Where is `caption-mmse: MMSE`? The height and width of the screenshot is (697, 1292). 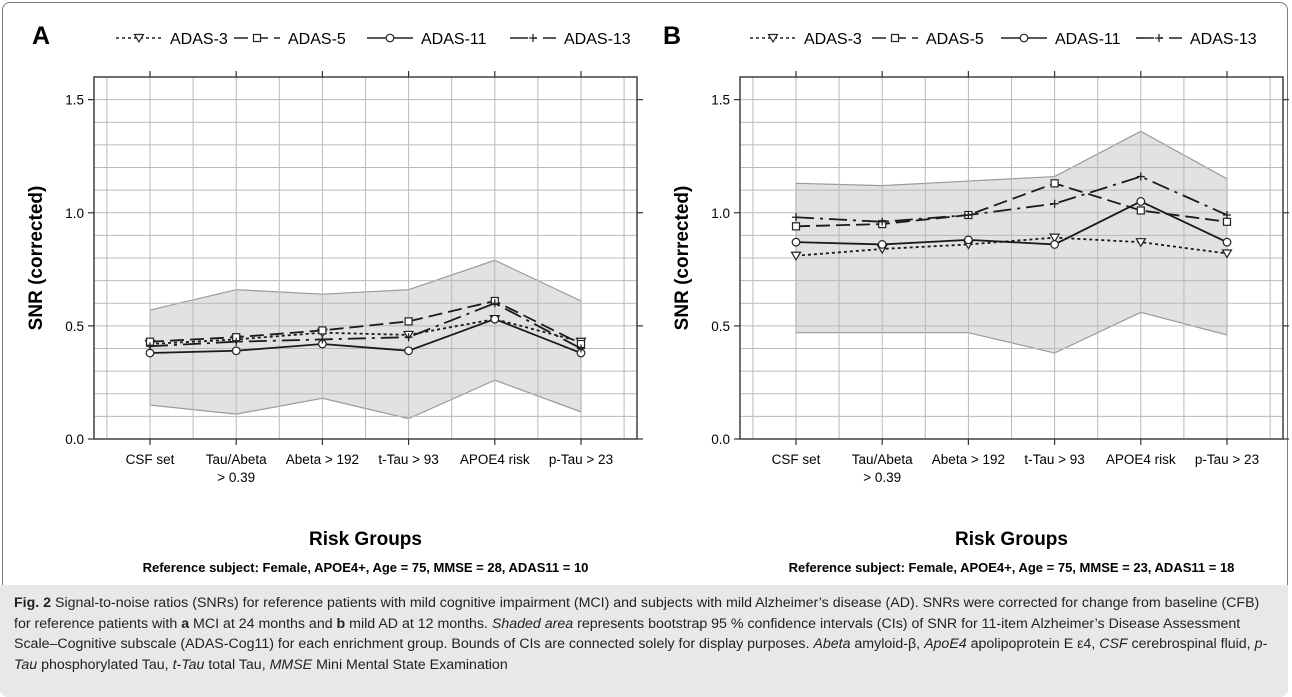
caption-mmse: MMSE is located at coordinates (291, 664).